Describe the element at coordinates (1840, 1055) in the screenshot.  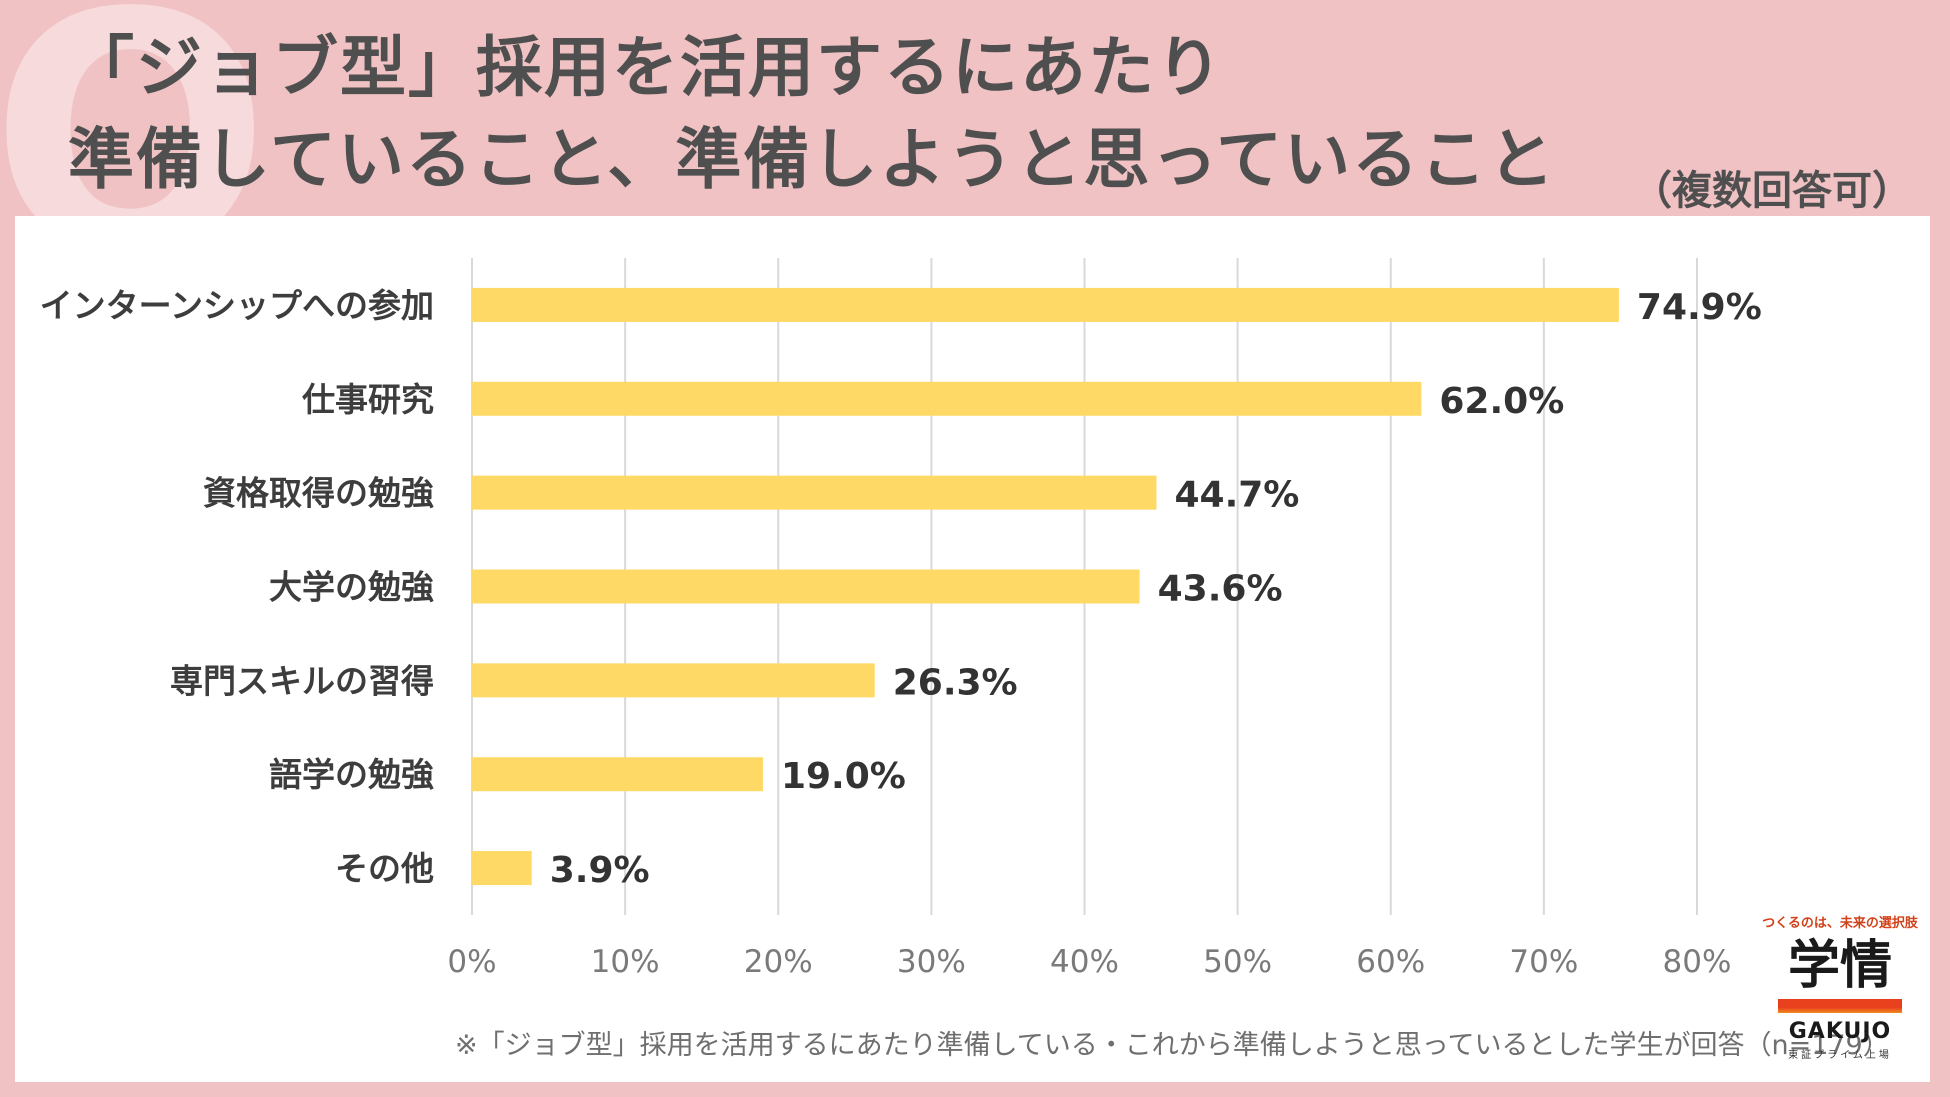
I see `logo-sub: 東証プライム上場` at that location.